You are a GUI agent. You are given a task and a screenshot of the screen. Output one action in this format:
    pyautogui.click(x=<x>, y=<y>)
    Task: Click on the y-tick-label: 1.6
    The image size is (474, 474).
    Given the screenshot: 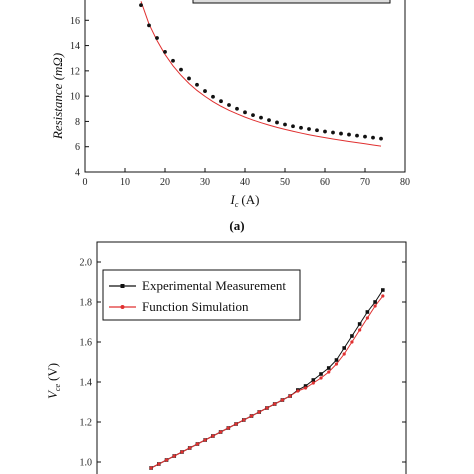 What is the action you would take?
    pyautogui.click(x=86, y=343)
    